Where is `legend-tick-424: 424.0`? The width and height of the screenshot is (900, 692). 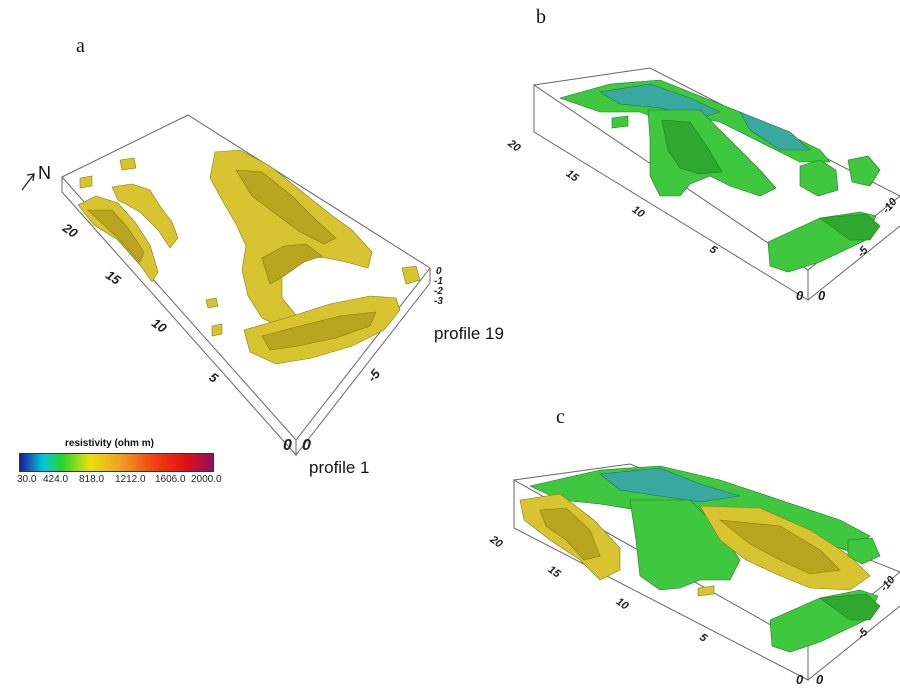 legend-tick-424: 424.0 is located at coordinates (56, 479).